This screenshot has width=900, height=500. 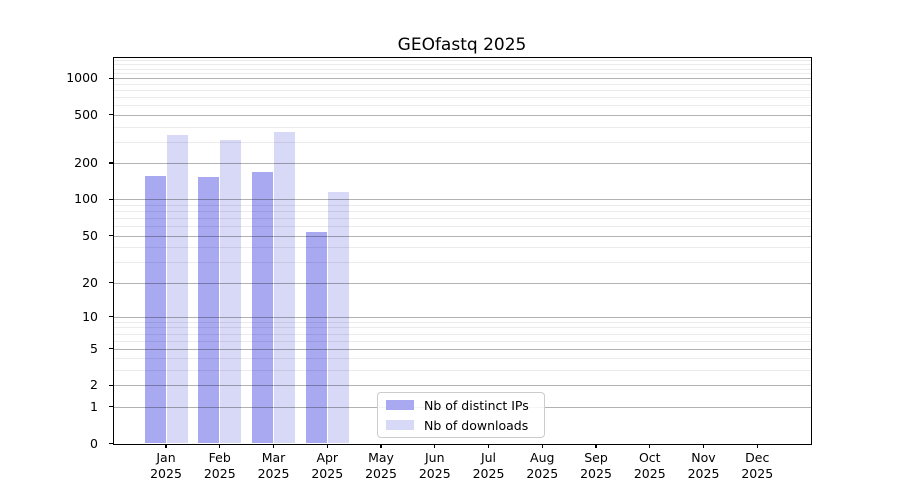 I want to click on bar-downloads-feb, so click(x=231, y=291).